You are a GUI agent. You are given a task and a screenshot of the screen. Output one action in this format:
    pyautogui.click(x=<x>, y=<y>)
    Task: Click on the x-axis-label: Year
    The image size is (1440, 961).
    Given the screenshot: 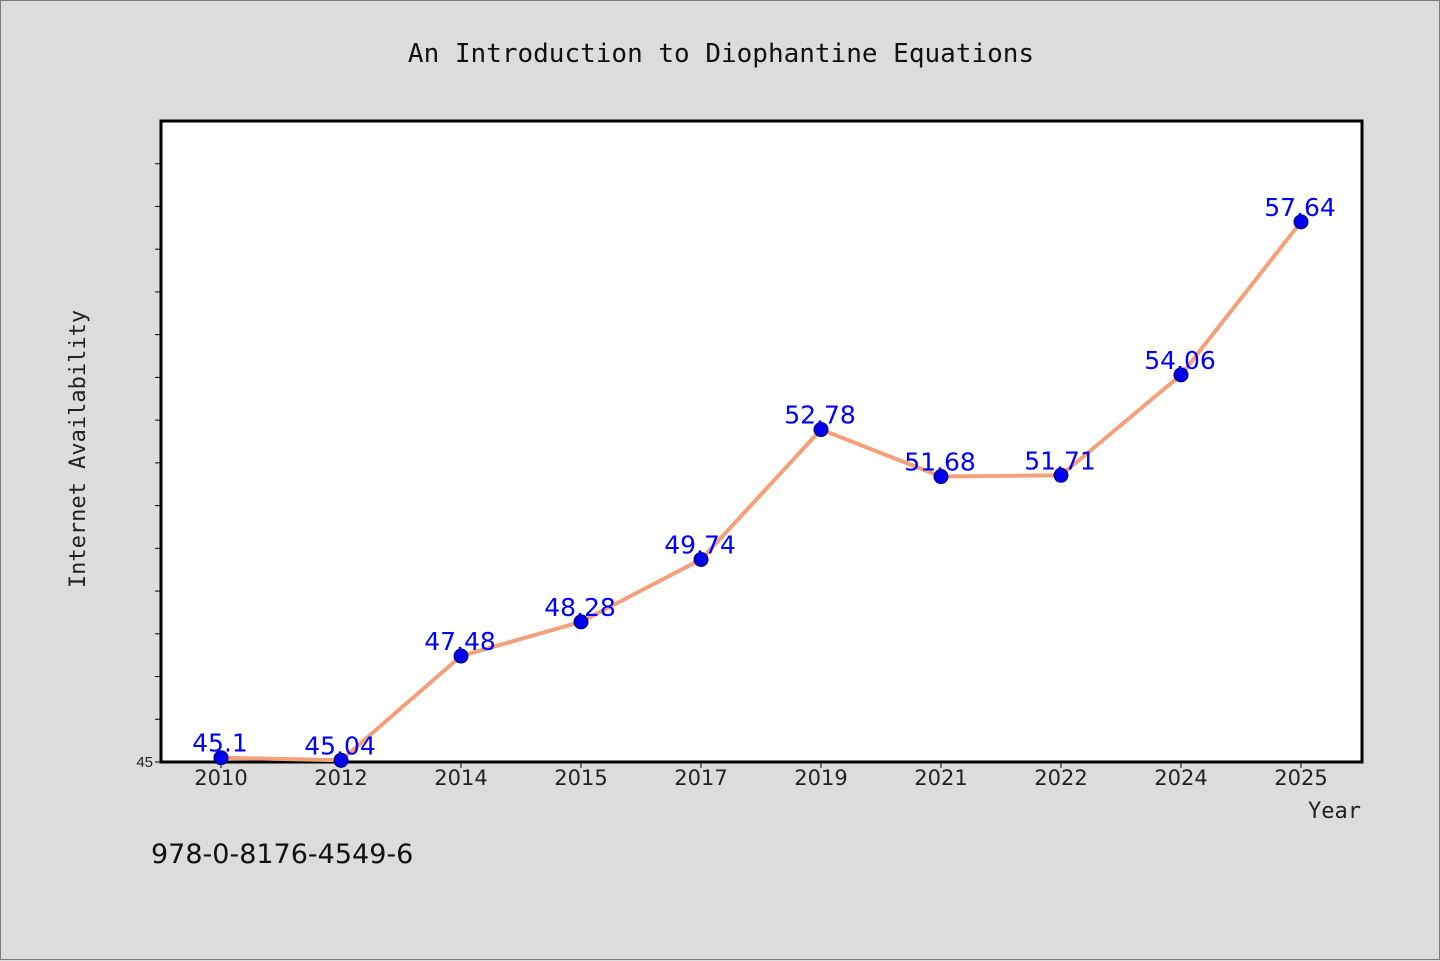 What is the action you would take?
    pyautogui.click(x=1334, y=811)
    